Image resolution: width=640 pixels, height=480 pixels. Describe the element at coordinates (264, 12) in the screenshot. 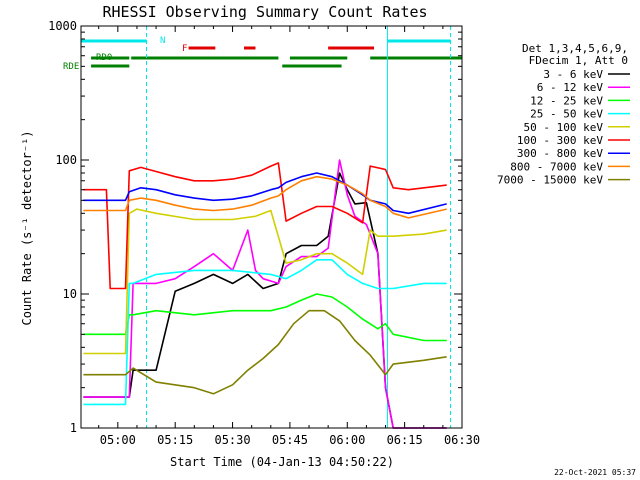

I see `chart-title: RHESSI Observing Summary Count Rates` at that location.